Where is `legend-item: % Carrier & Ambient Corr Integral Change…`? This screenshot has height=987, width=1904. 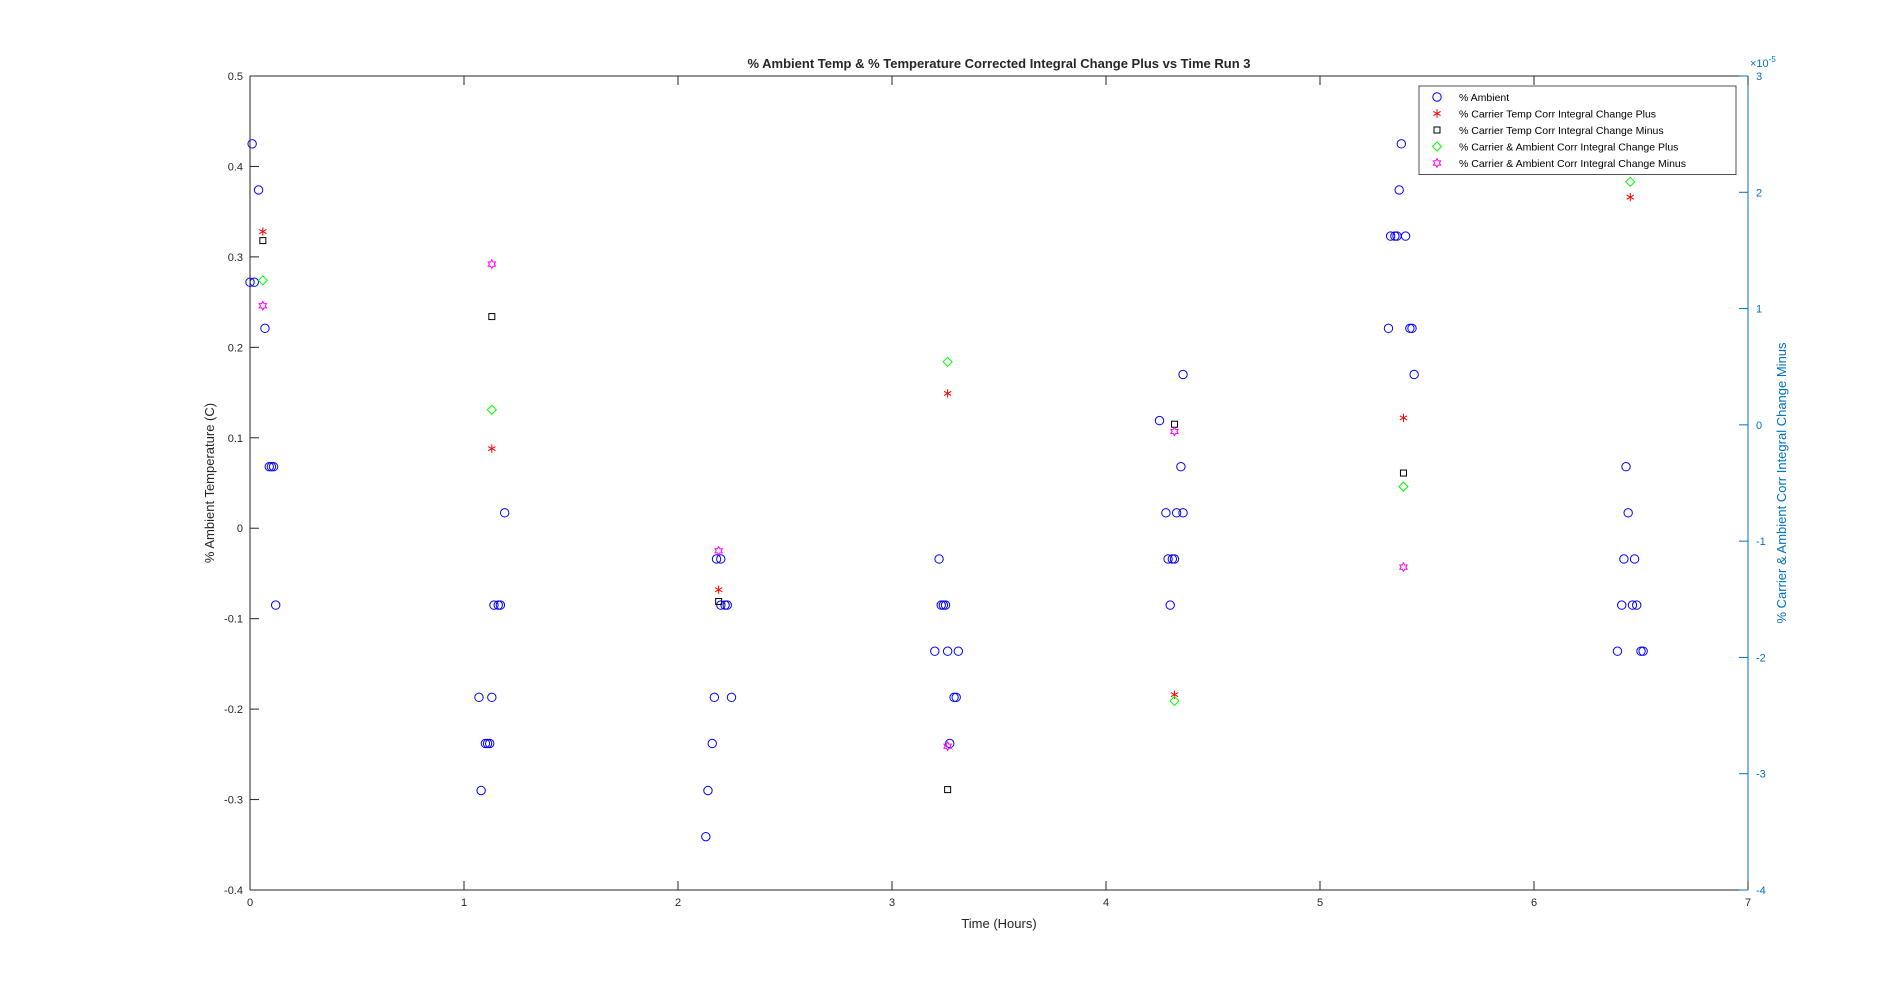
legend-item: % Carrier & Ambient Corr Integral Change… is located at coordinates (1559, 163).